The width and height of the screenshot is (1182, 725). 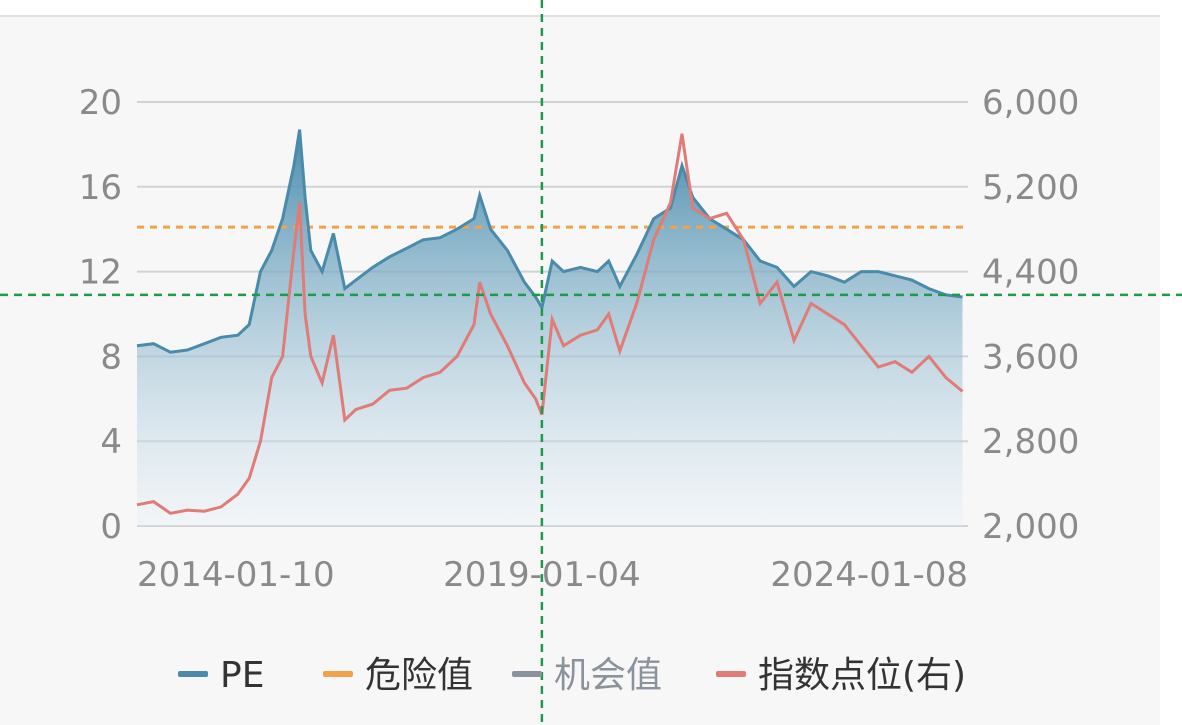 What do you see at coordinates (1030, 188) in the screenshot?
I see `right-tick-label: 5,200` at bounding box center [1030, 188].